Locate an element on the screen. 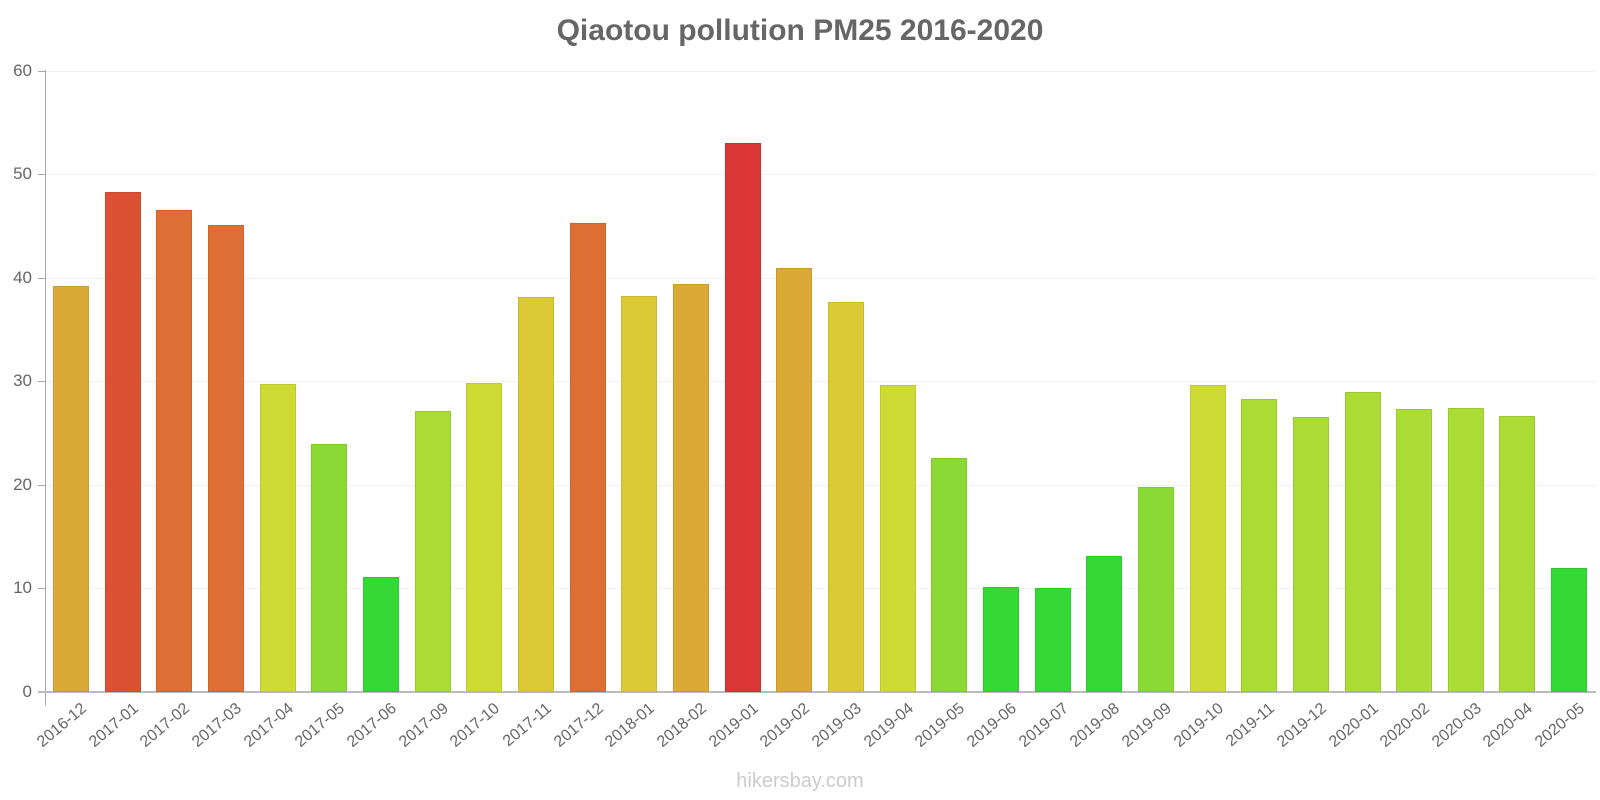 The width and height of the screenshot is (1600, 800). y-tick-label: 0 is located at coordinates (27, 691).